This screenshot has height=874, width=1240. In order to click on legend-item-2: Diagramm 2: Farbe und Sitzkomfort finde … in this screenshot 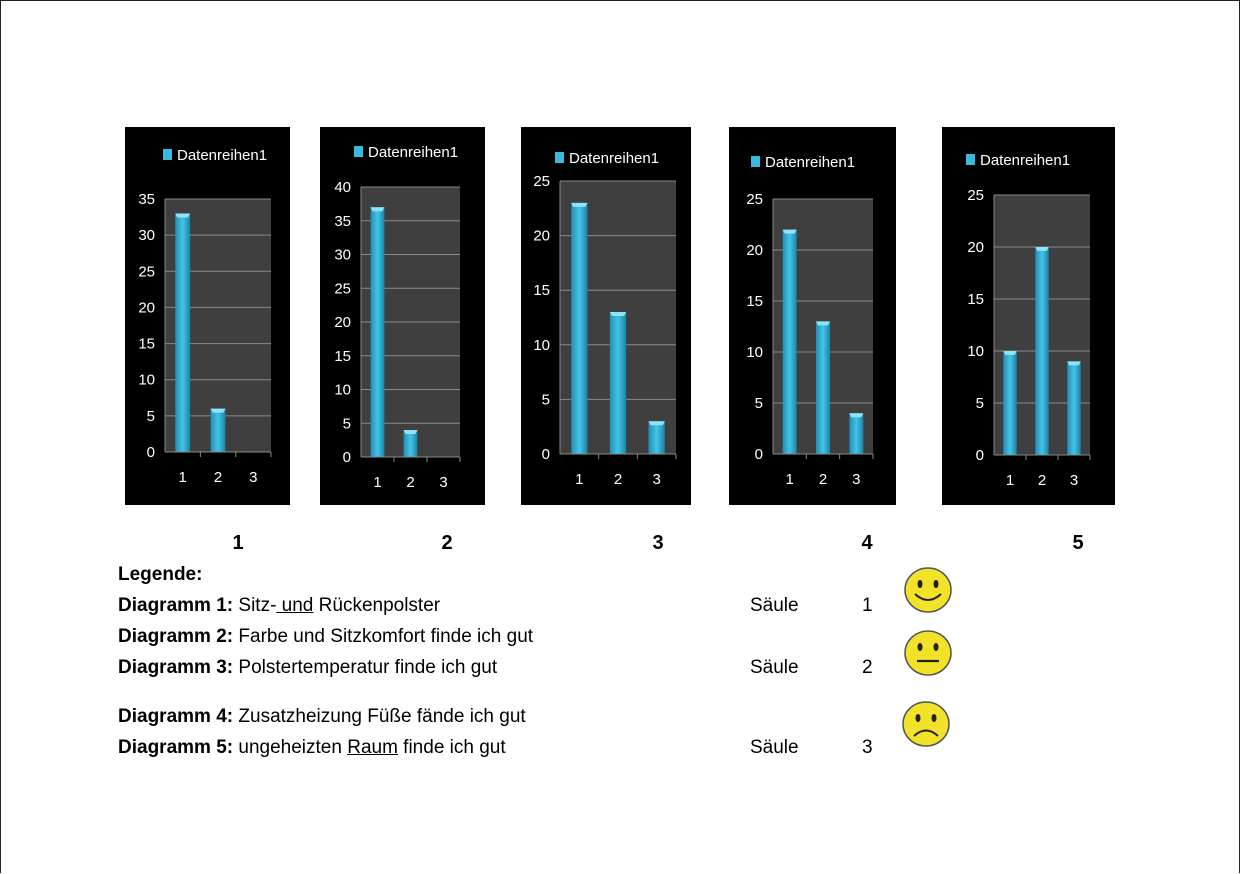, I will do `click(325, 637)`.